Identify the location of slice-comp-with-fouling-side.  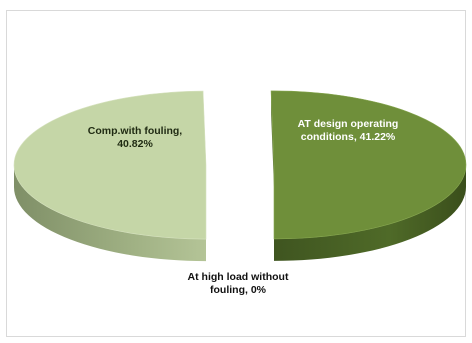
(110, 213).